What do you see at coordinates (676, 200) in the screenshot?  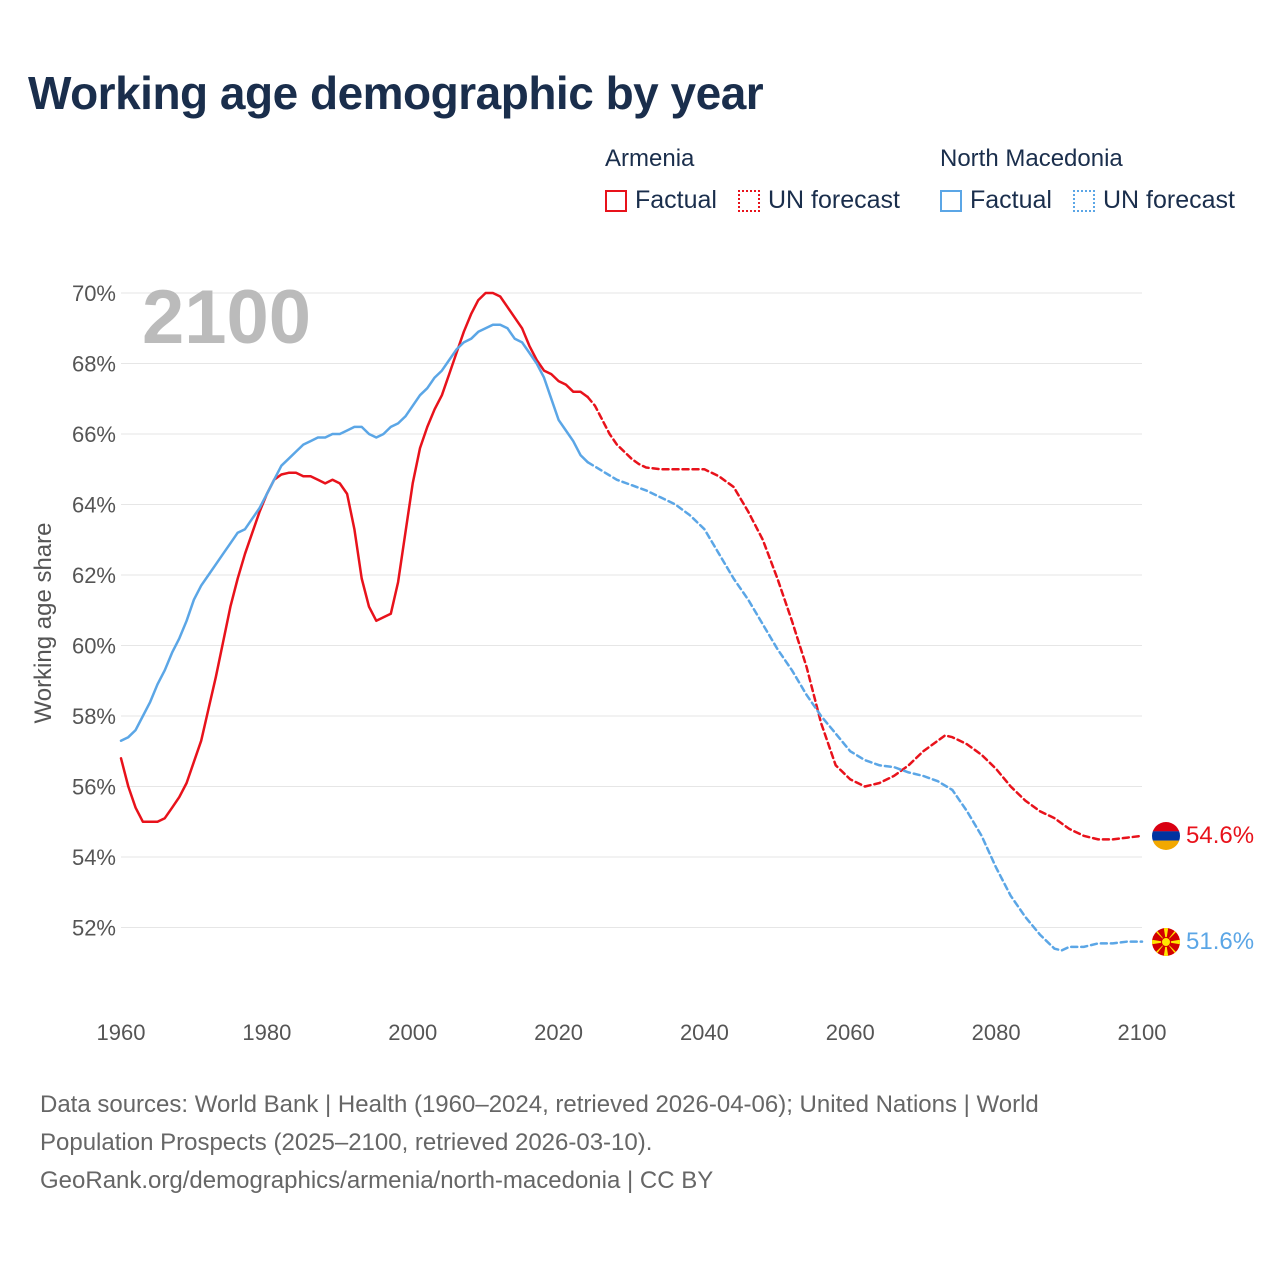 I see `legend-armenia-factual-label: Factual` at bounding box center [676, 200].